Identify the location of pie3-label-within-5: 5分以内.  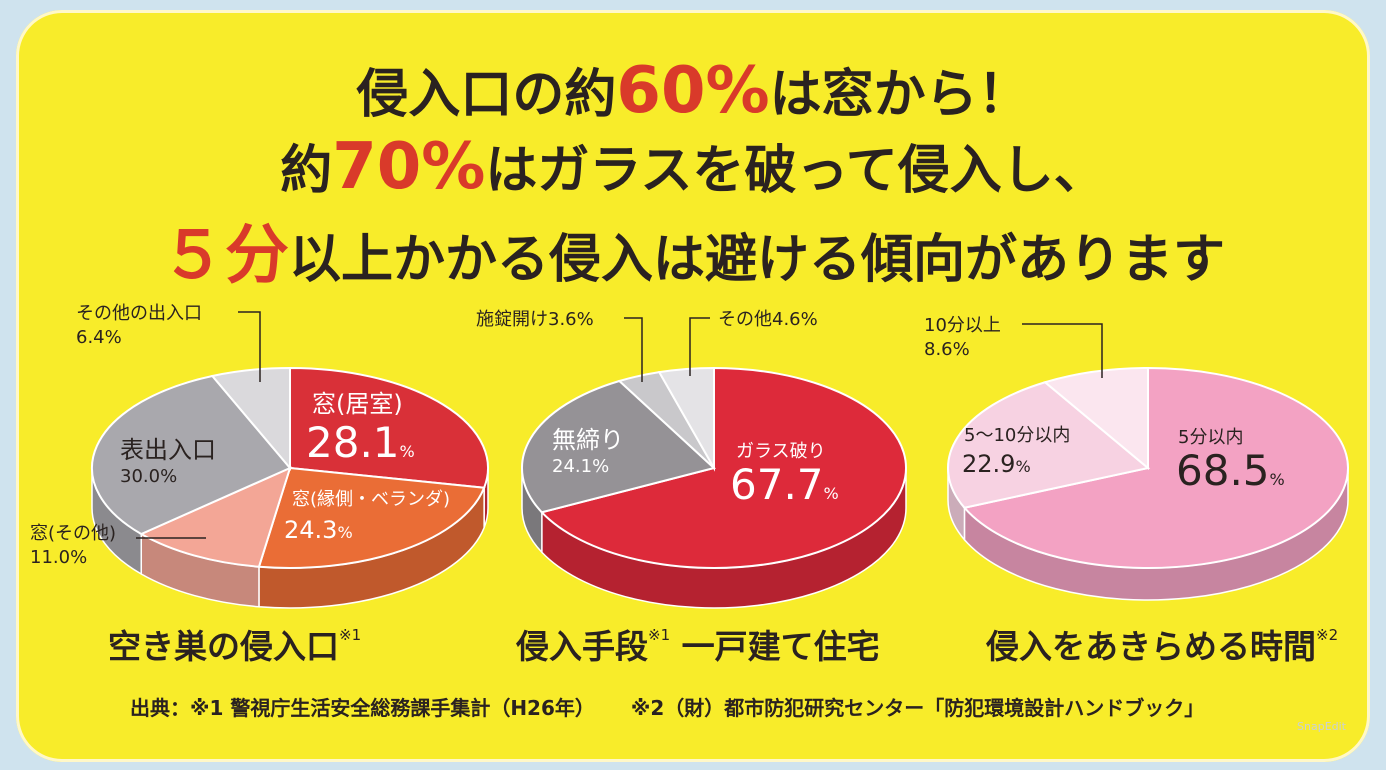
(1211, 437).